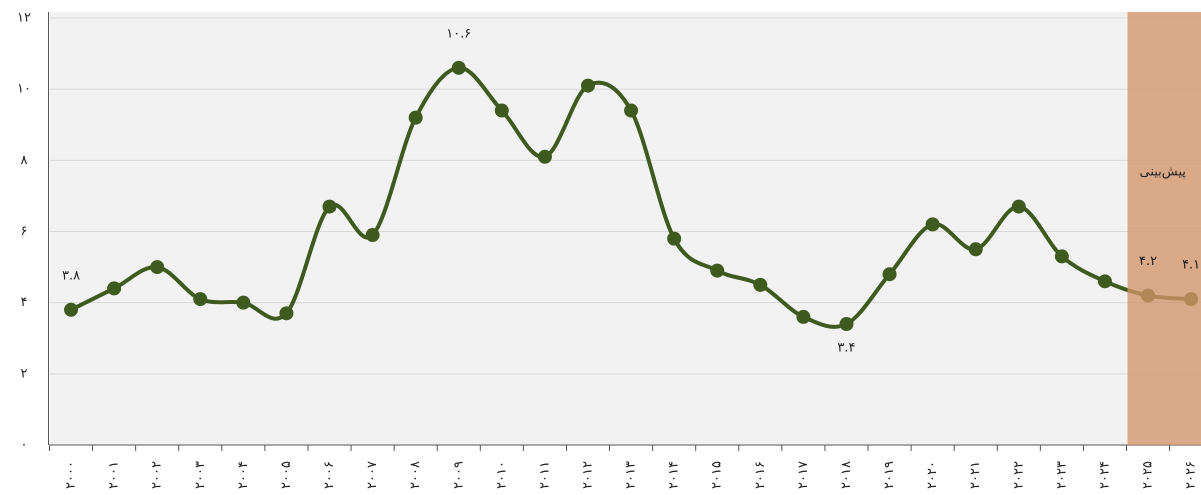 This screenshot has height=495, width=1201. Describe the element at coordinates (501, 475) in the screenshot. I see `x-tick-label: ۲۰۱۰` at that location.